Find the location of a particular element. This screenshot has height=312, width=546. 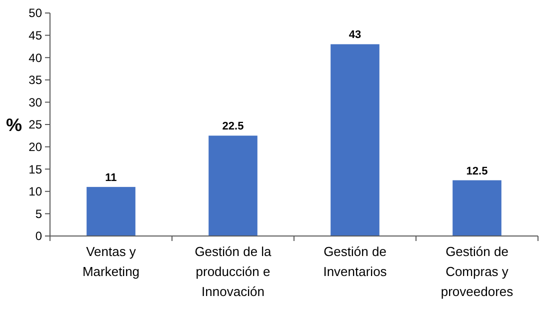

y-tick-label: 20 is located at coordinates (35, 147).